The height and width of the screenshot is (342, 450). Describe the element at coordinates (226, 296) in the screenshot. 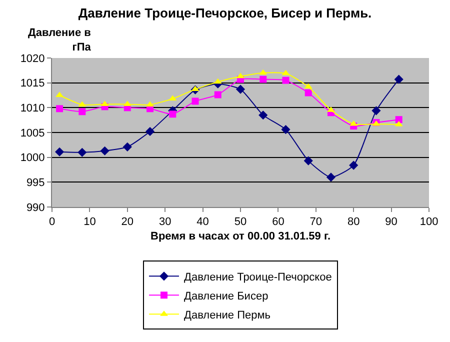

I see `legend-label: Давление Бисер` at that location.